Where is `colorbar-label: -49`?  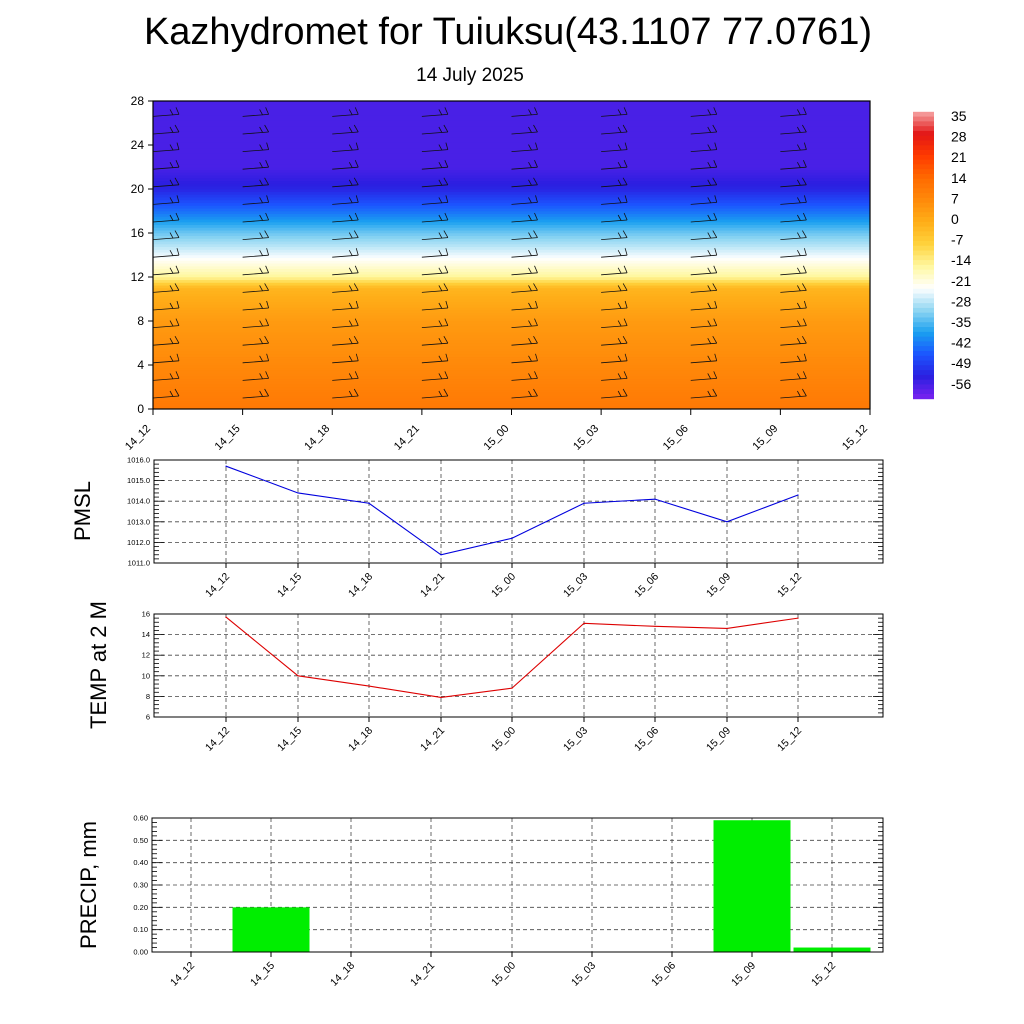
colorbar-label: -49 is located at coordinates (961, 363).